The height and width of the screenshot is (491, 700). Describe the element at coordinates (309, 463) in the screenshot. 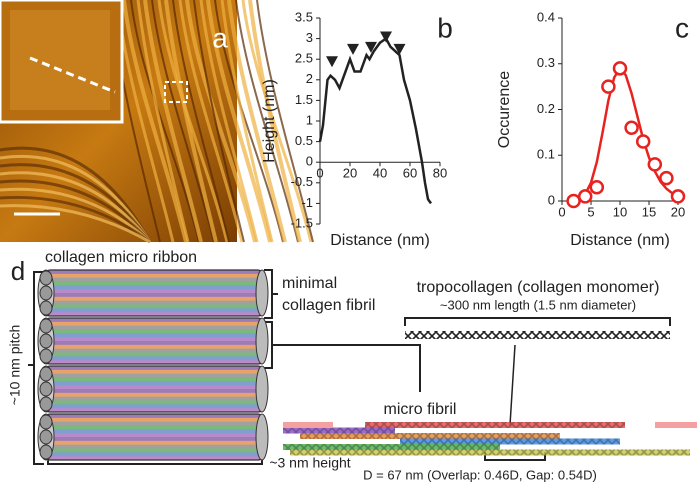

I see `label: ~3 nm height` at that location.